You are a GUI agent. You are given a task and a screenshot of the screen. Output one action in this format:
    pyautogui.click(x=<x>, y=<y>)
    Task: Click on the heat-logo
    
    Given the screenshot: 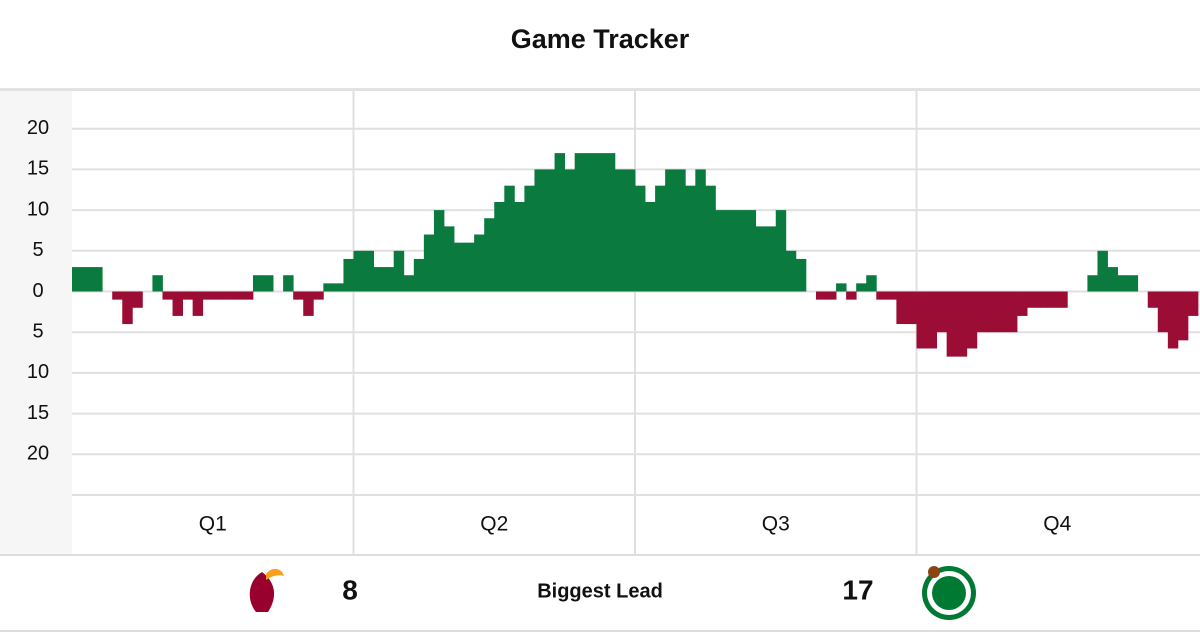 What is the action you would take?
    pyautogui.click(x=265, y=595)
    